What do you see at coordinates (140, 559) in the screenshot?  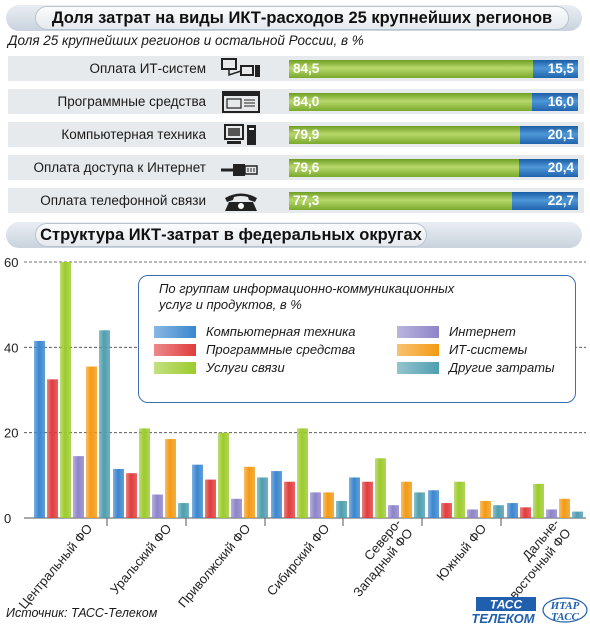 I see `x-category-label: Уральский ФО` at bounding box center [140, 559].